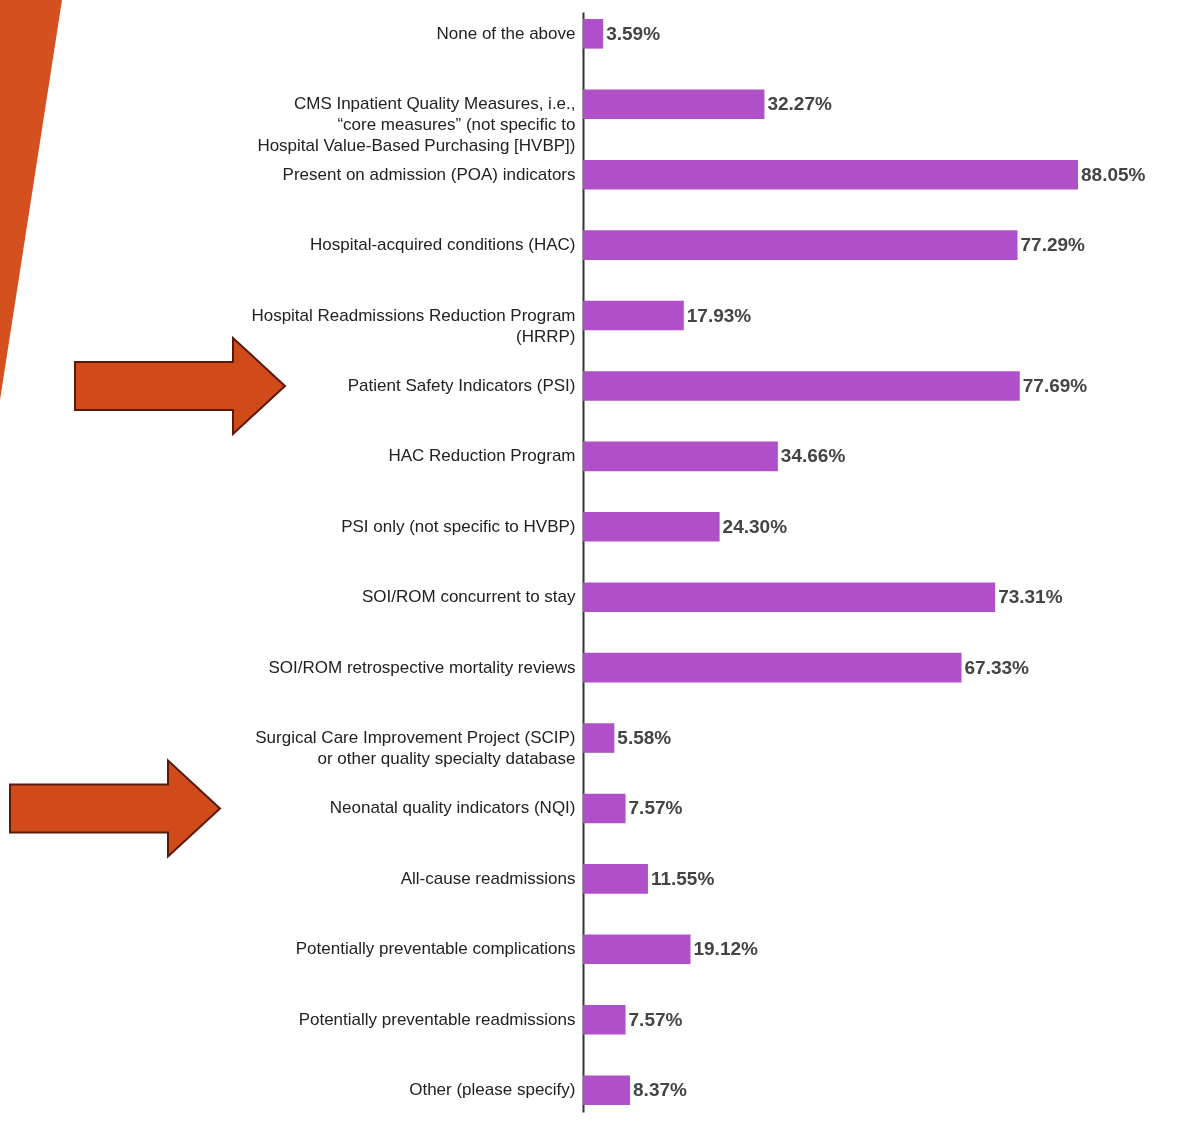  Describe the element at coordinates (413, 325) in the screenshot. I see `y-tick-label: Hospital Readmissions Reduction Program (HRRP)` at that location.